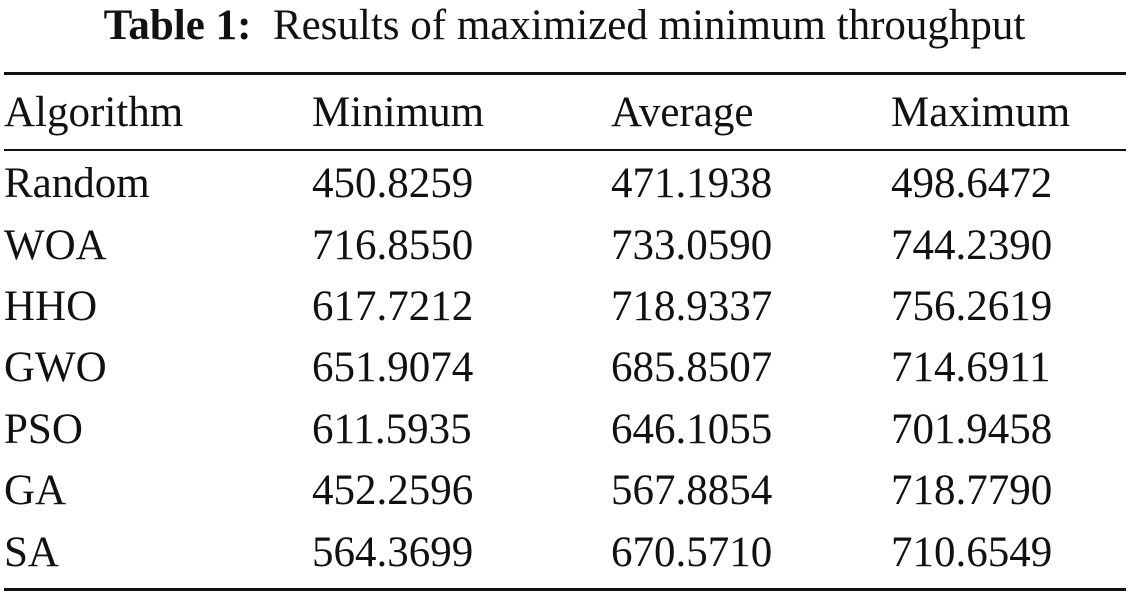  Describe the element at coordinates (972, 245) in the screenshot. I see `row-maximum-cell: 744.2390` at that location.